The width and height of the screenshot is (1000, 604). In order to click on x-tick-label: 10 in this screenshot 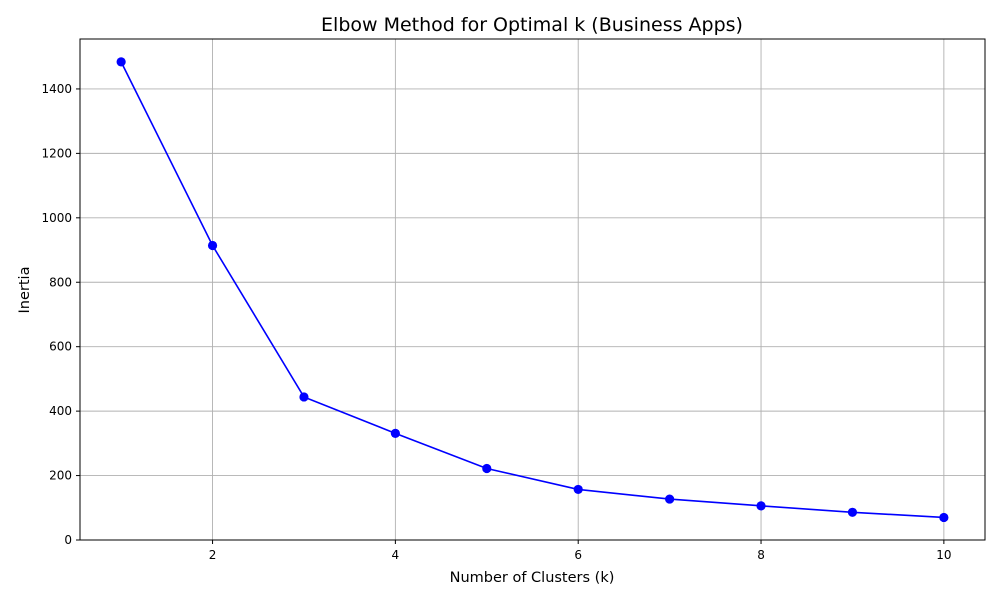, I will do `click(943, 555)`.